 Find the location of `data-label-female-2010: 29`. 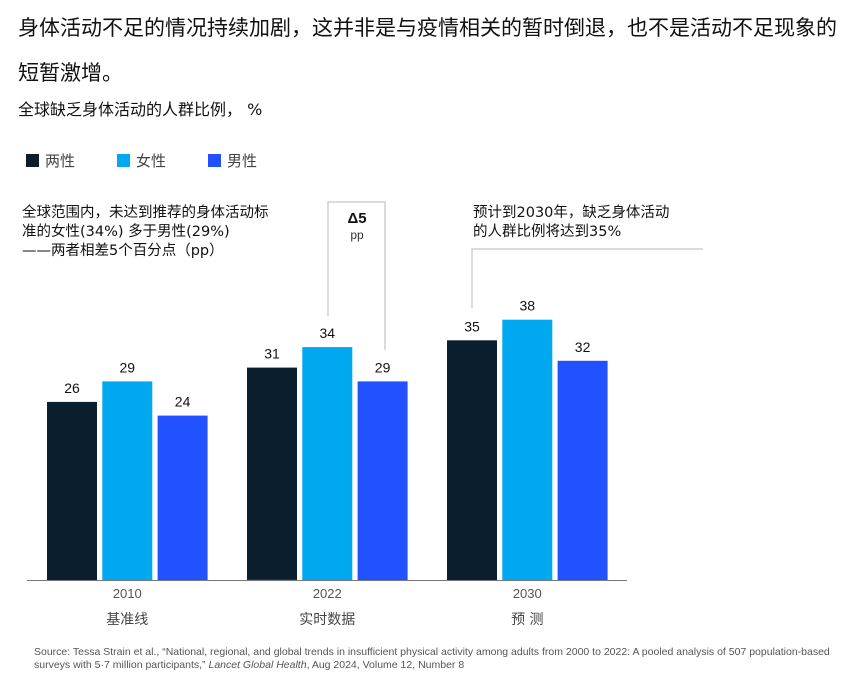

data-label-female-2010: 29 is located at coordinates (128, 367).